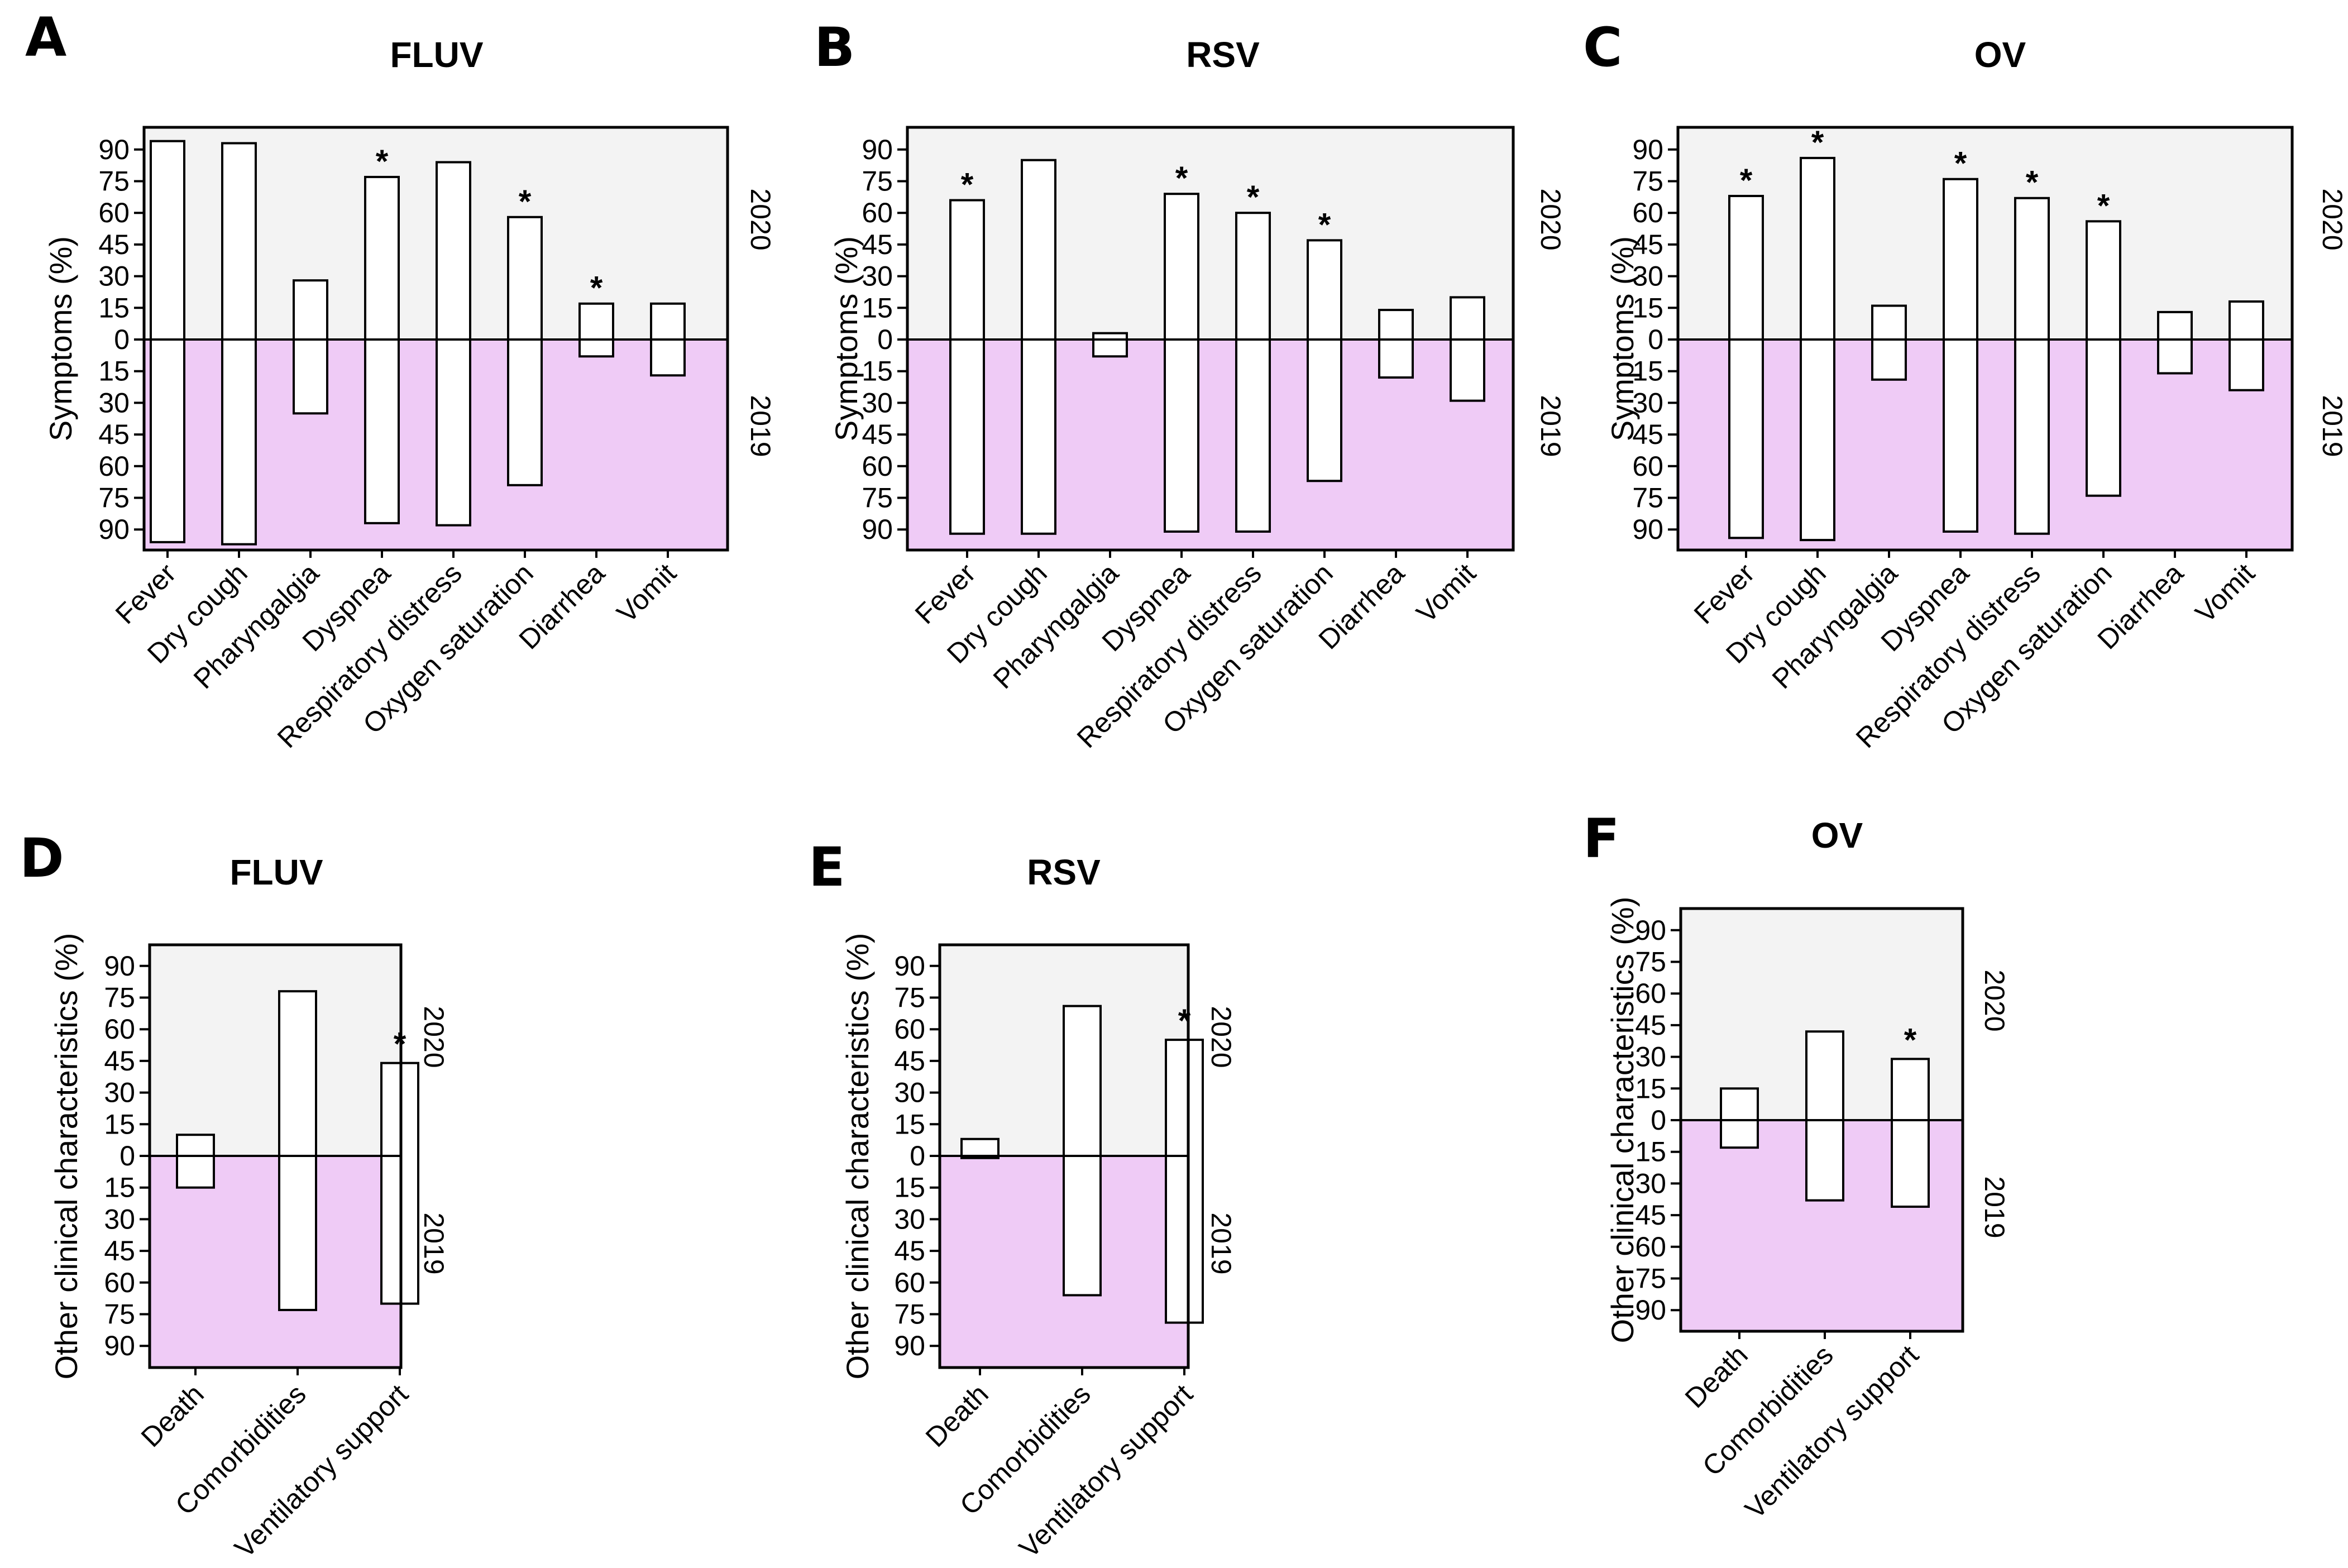 The image size is (2348, 1568). Describe the element at coordinates (1551, 219) in the screenshot. I see `year-label-2020: 2020` at that location.